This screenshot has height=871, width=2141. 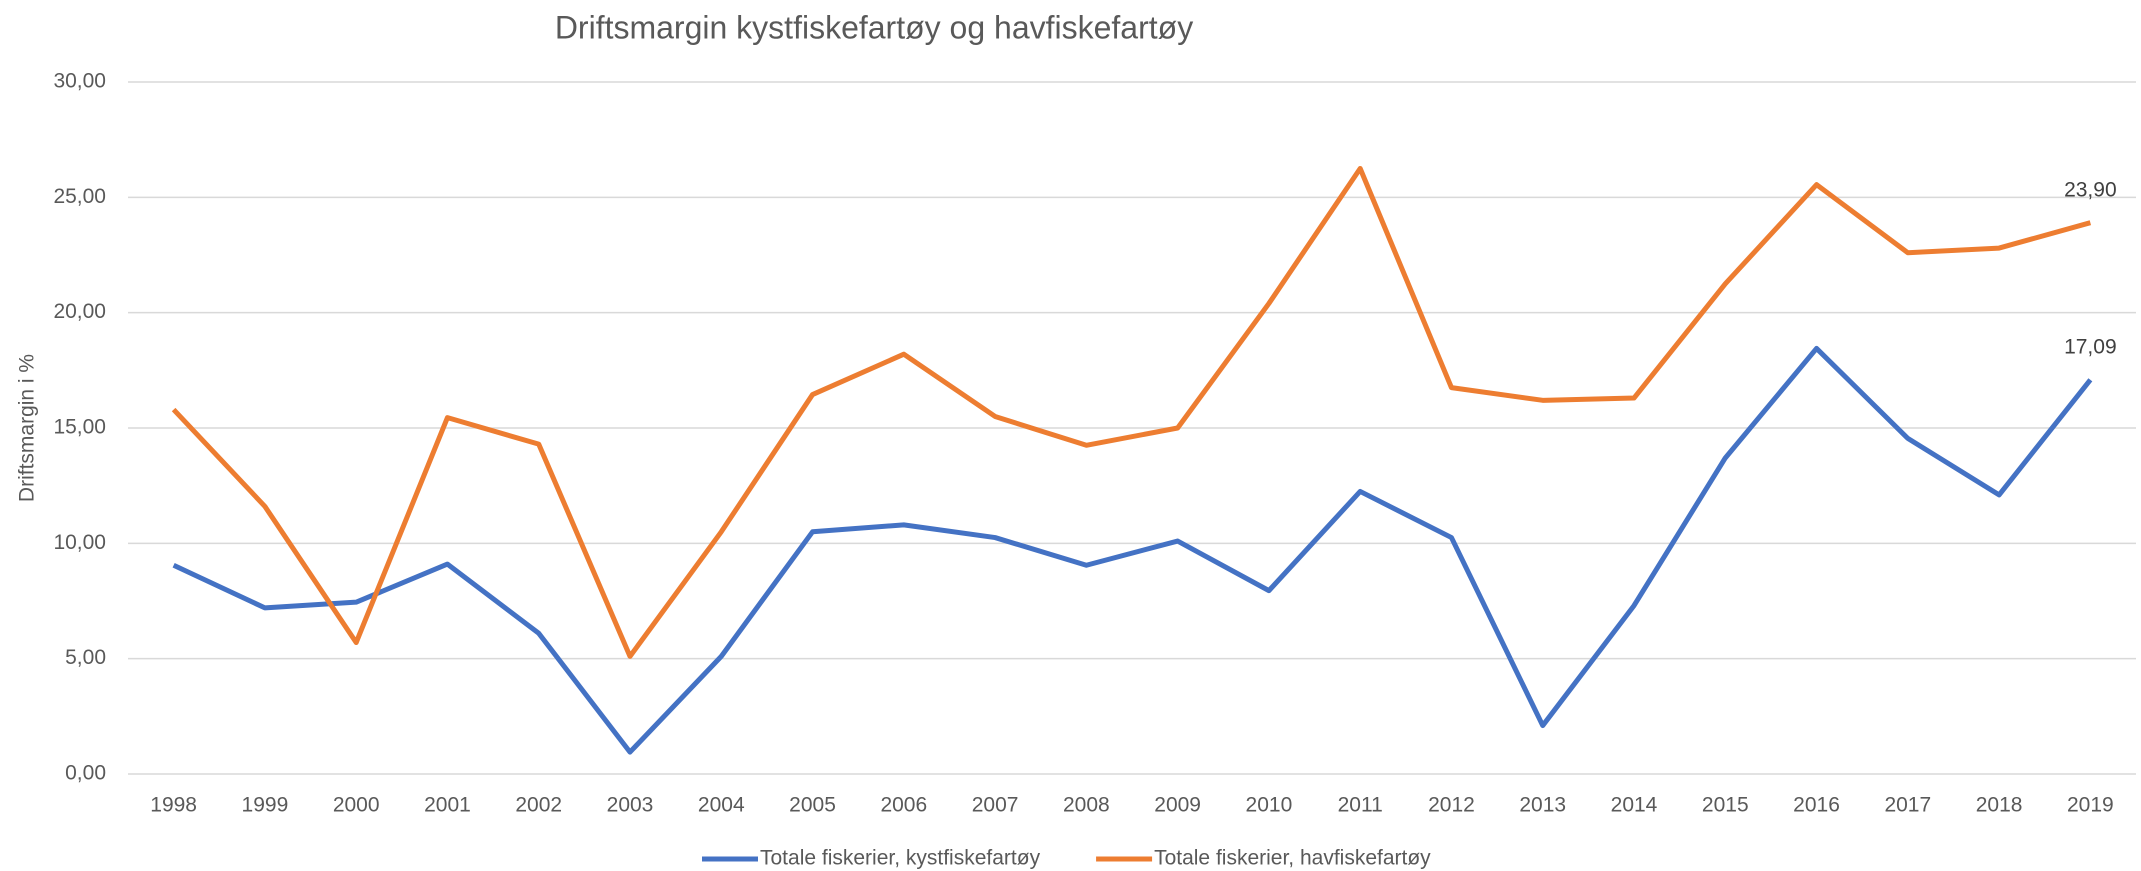 I want to click on y-tick-label: 20,00, so click(x=79, y=311).